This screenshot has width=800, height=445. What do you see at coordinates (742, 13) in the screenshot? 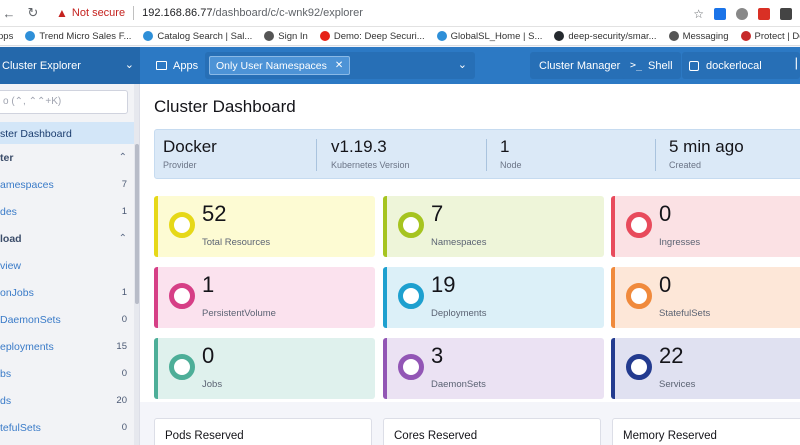
I see `extension-icon-gray` at bounding box center [742, 13].